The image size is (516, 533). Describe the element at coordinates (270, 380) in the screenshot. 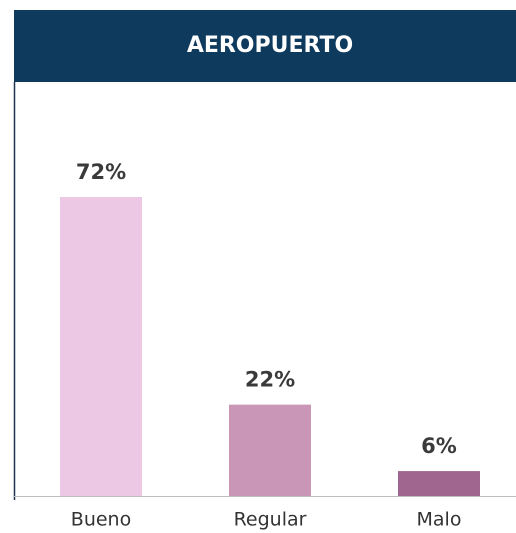

I see `value-label: 22%` at that location.